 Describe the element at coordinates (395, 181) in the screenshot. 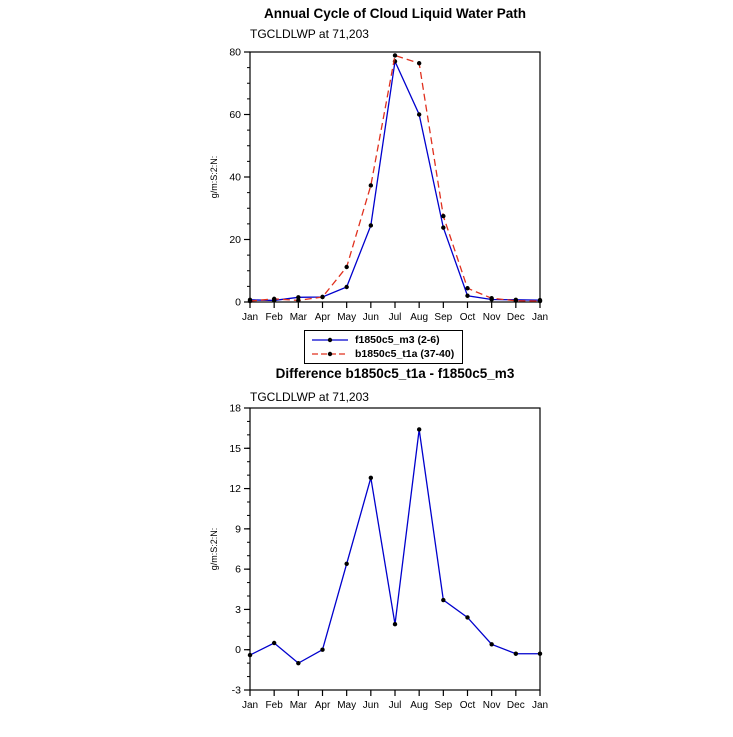

I see `series-f1850c5-m3-2-6-` at that location.